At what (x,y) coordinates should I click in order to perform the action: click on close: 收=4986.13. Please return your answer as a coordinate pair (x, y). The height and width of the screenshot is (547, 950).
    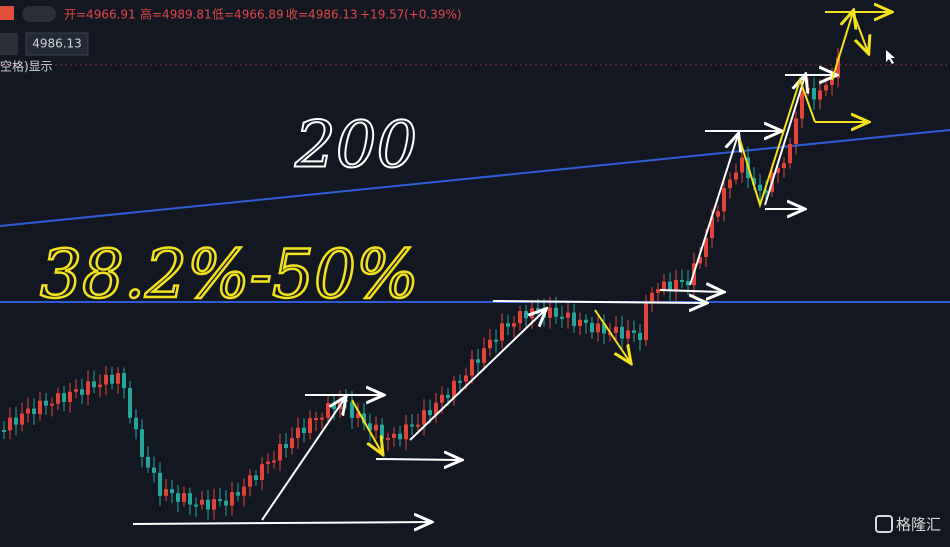
    Looking at the image, I should click on (322, 15).